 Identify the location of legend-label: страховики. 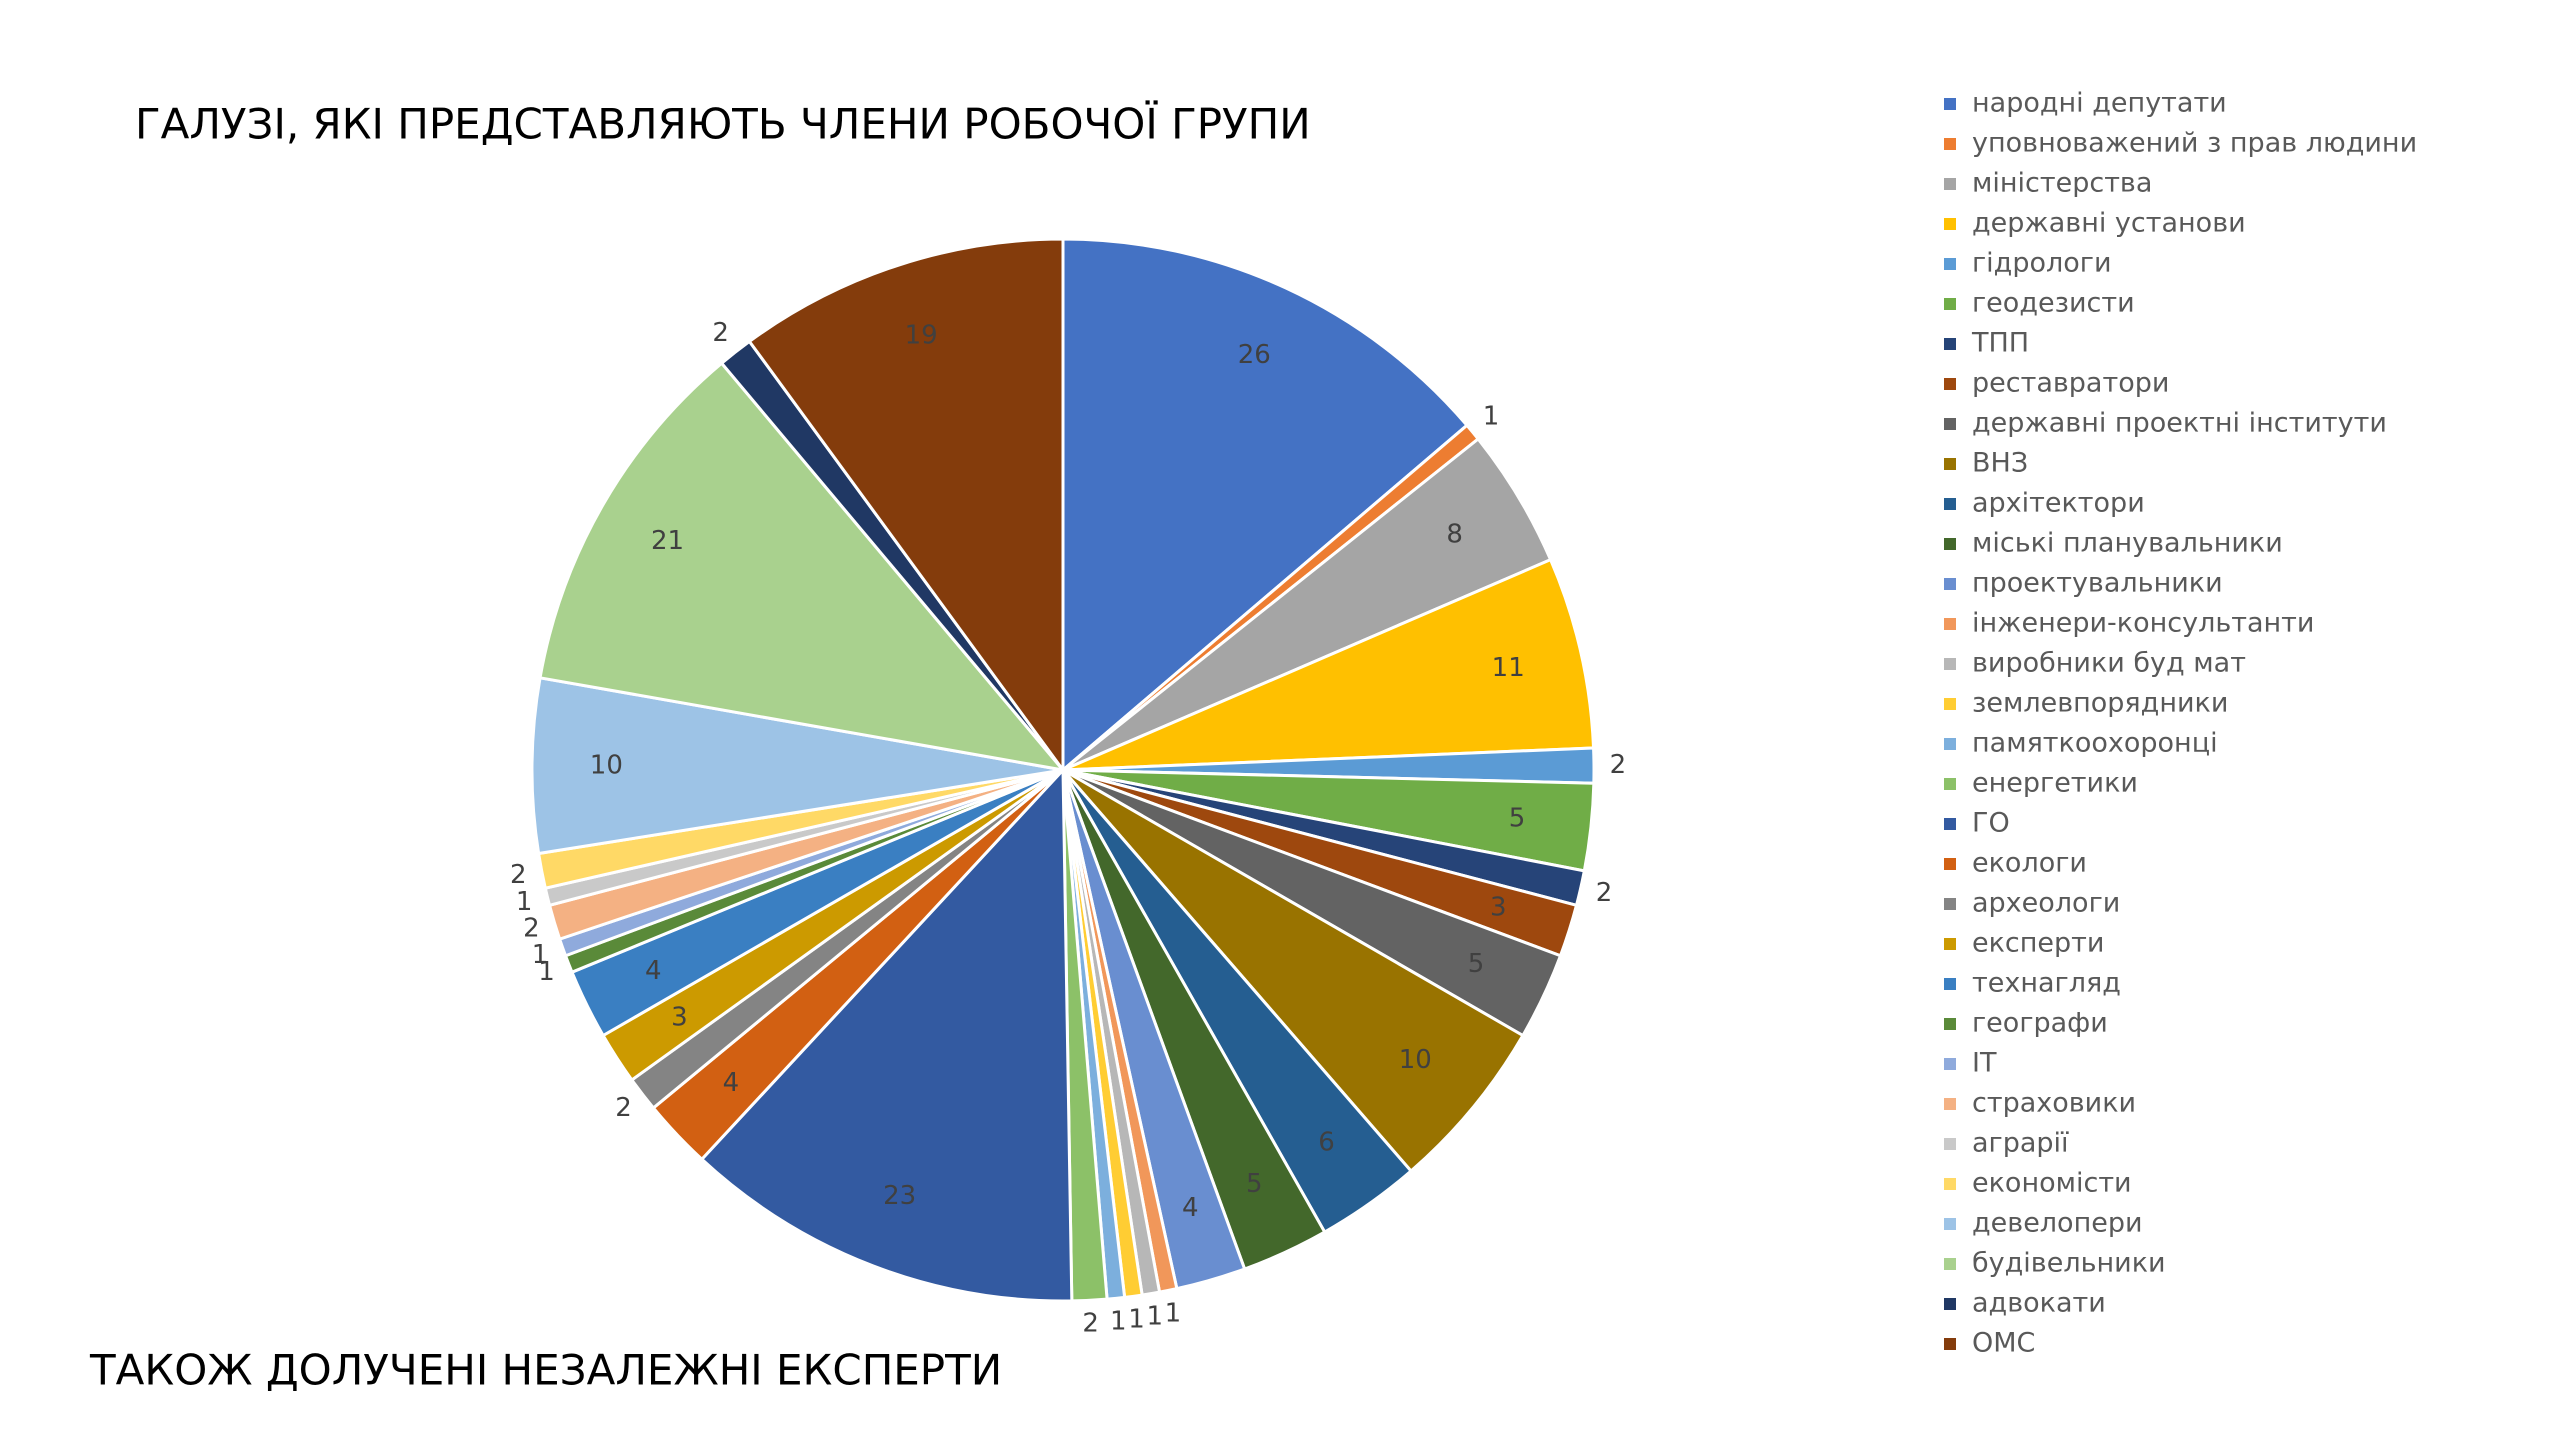
(2054, 1103).